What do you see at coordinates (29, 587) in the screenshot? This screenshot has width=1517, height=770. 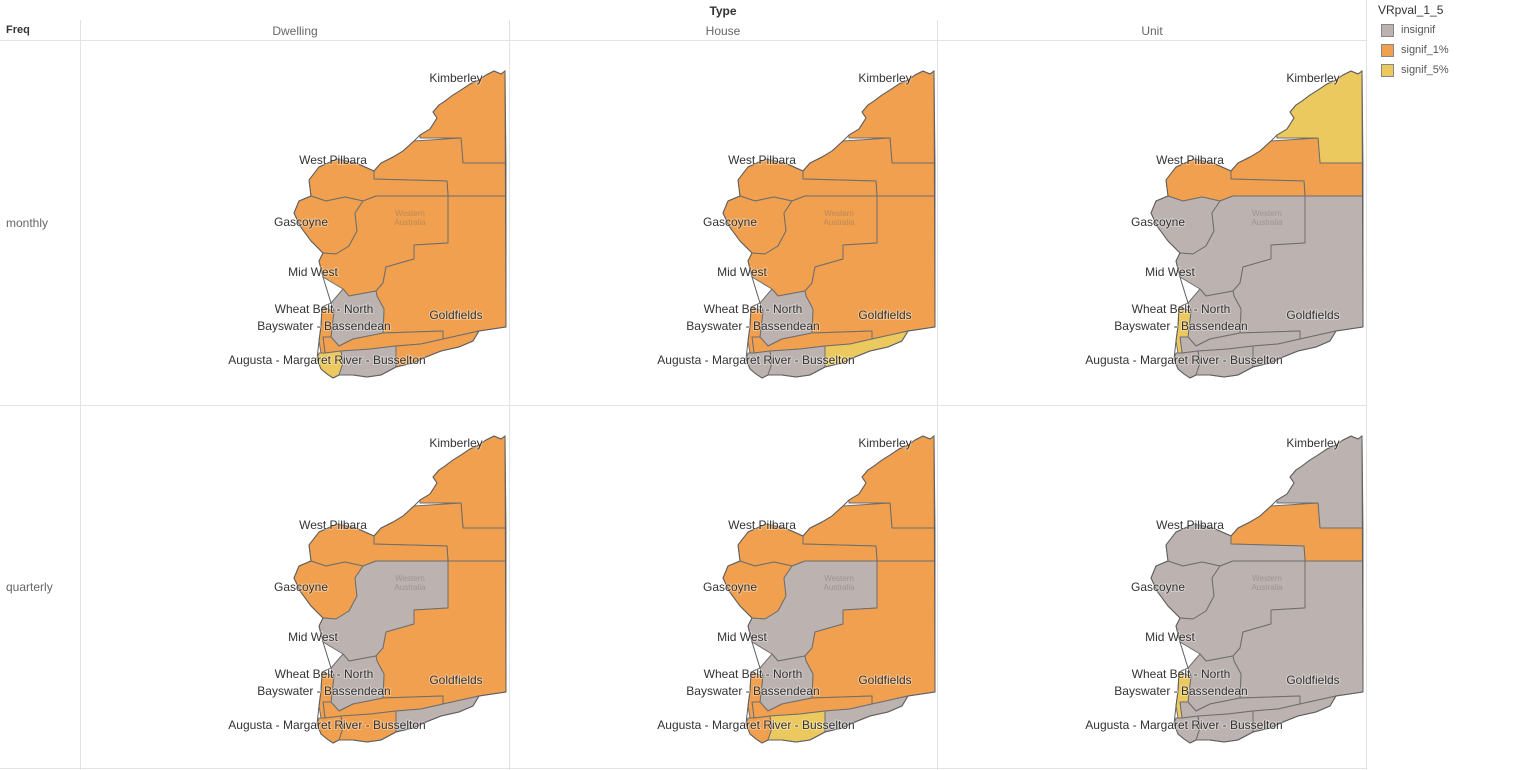 I see `row-header-quarterly: quarterly` at bounding box center [29, 587].